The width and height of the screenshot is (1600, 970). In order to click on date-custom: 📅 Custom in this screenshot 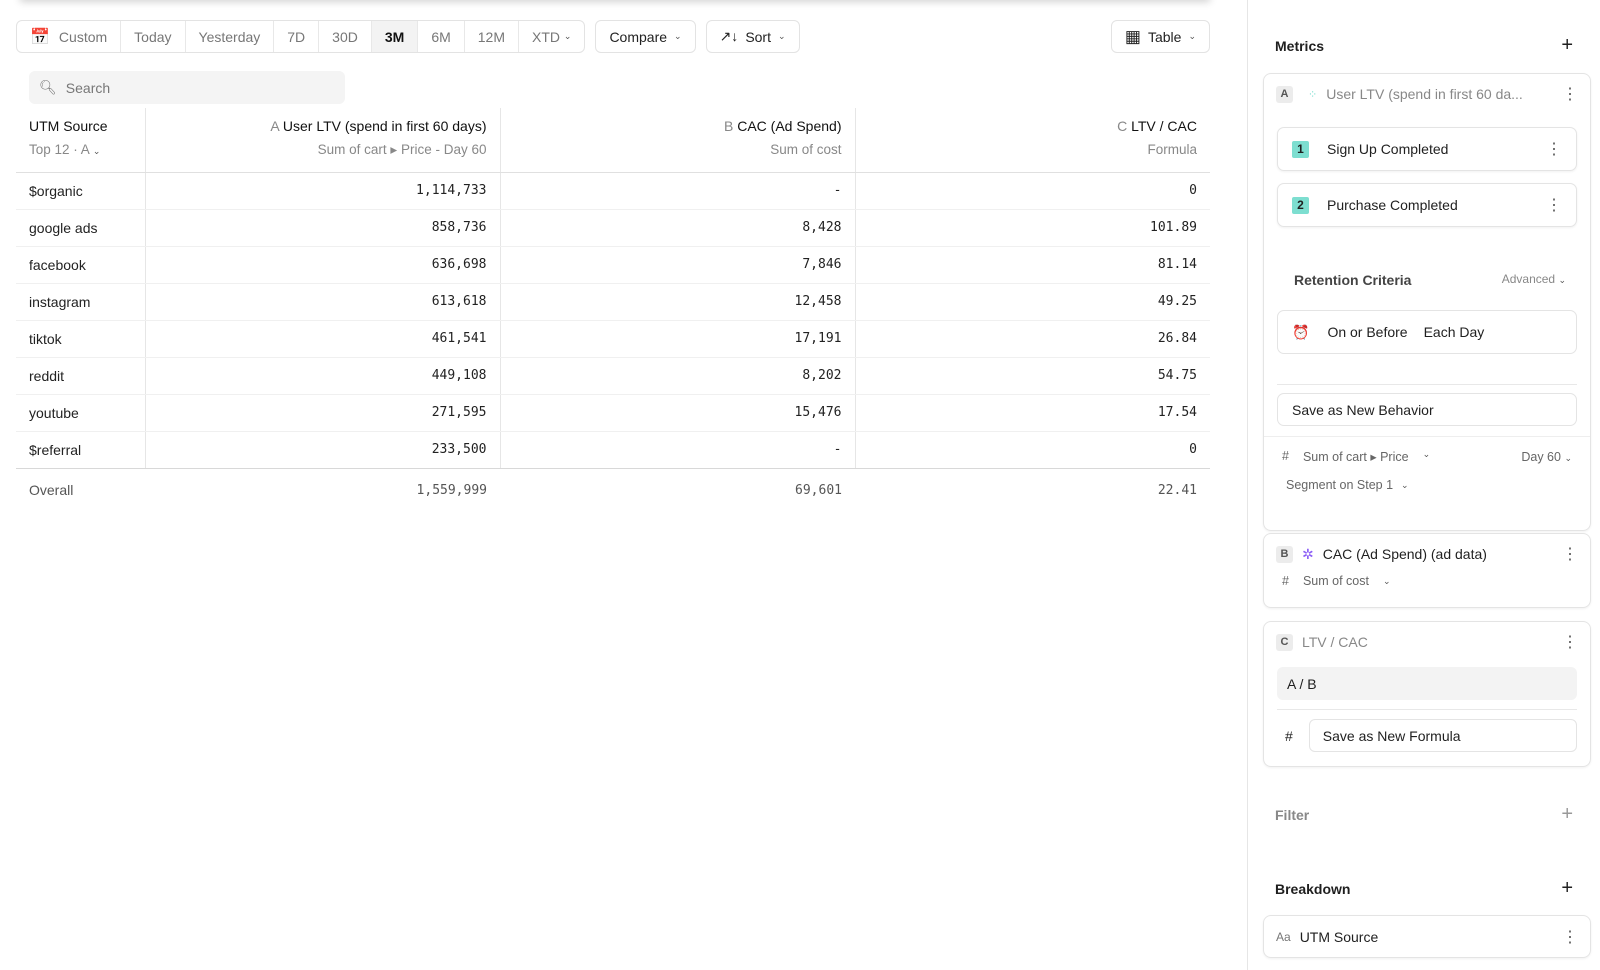, I will do `click(69, 36)`.